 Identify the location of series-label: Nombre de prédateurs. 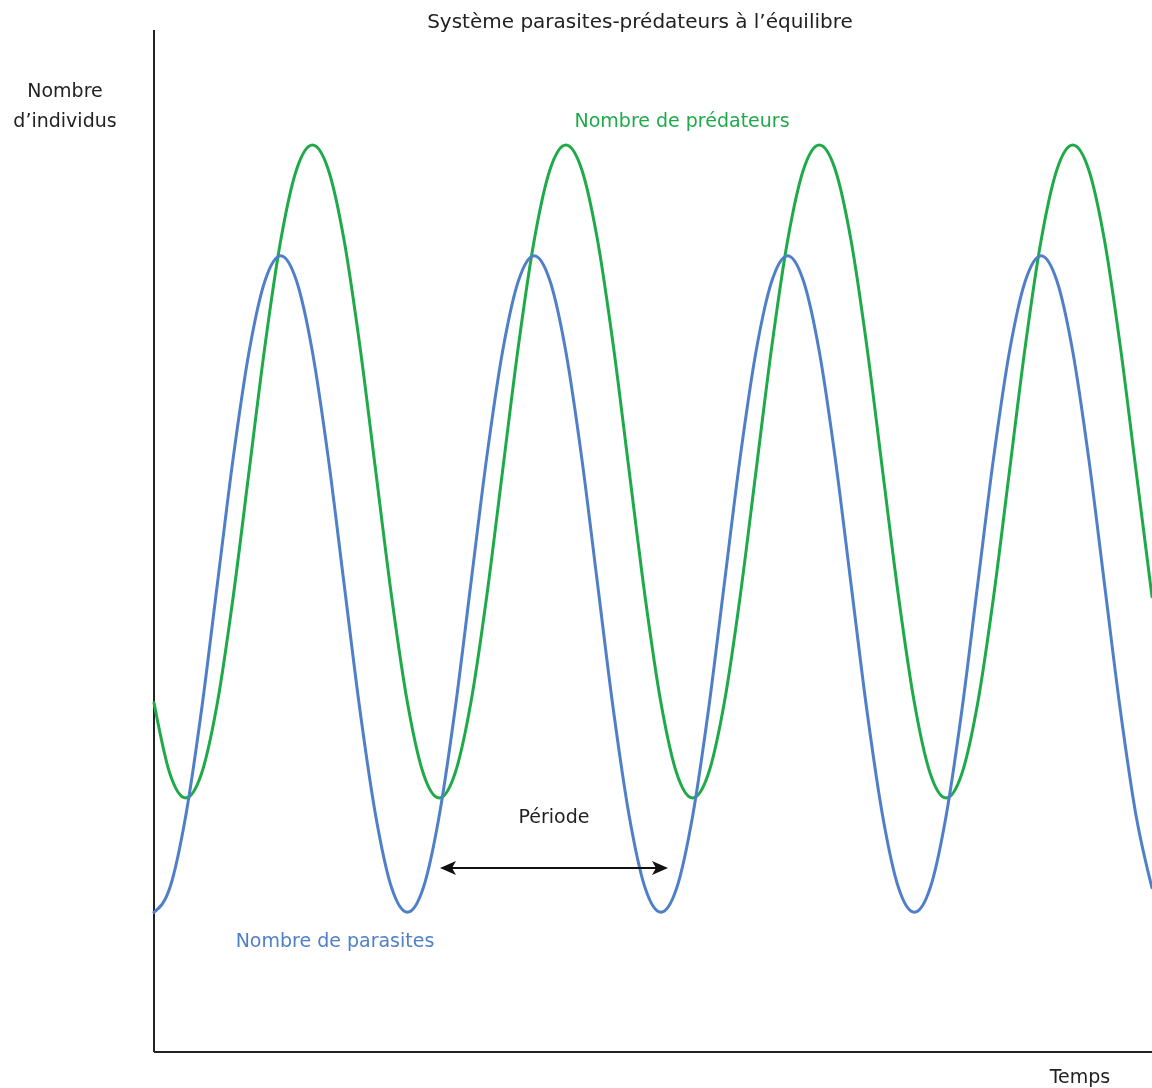
(682, 120).